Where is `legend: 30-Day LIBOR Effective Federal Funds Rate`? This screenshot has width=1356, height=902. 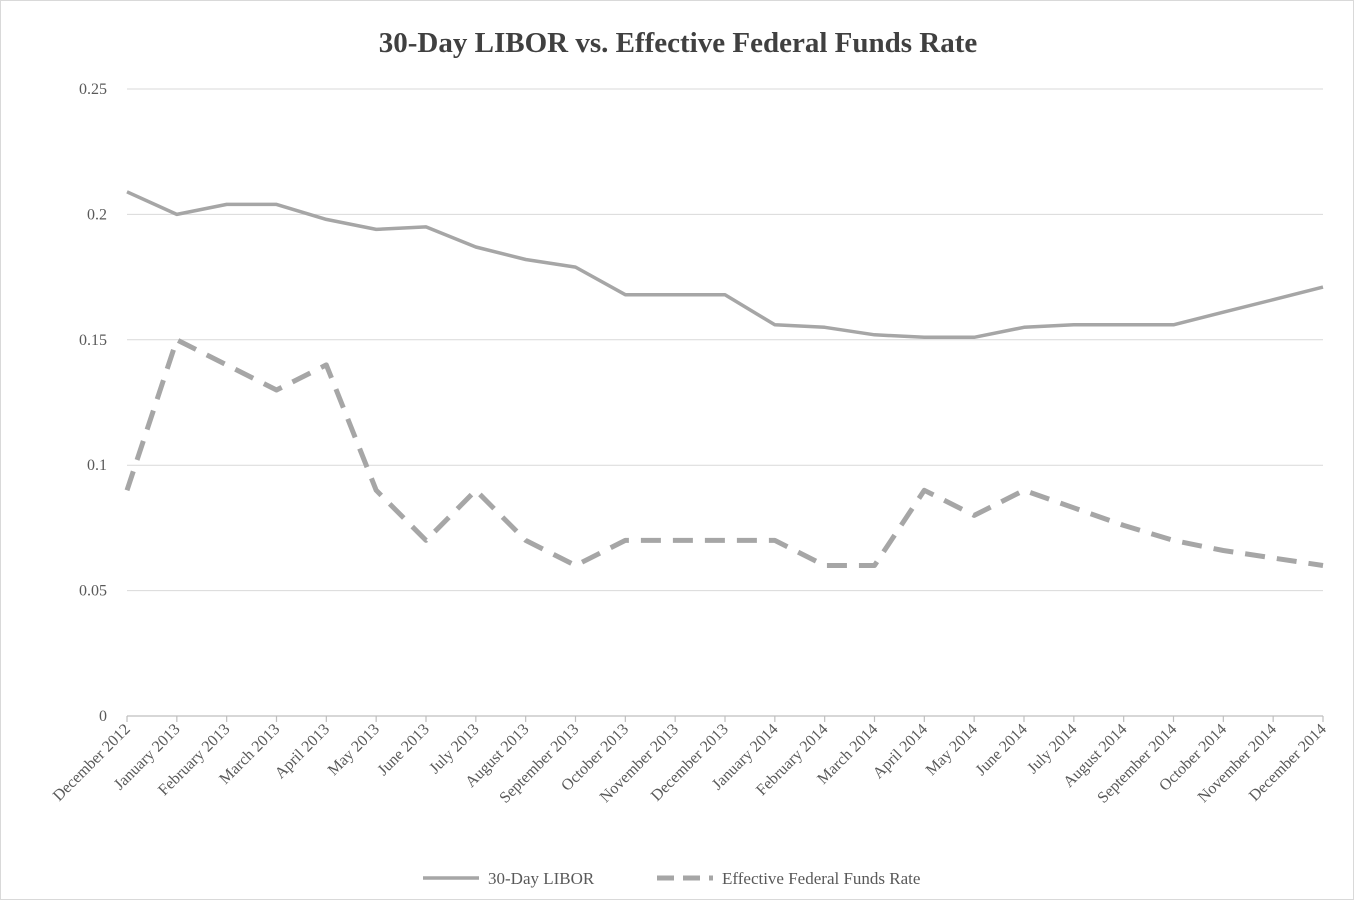
legend: 30-Day LIBOR Effective Federal Funds Rate is located at coordinates (671, 878).